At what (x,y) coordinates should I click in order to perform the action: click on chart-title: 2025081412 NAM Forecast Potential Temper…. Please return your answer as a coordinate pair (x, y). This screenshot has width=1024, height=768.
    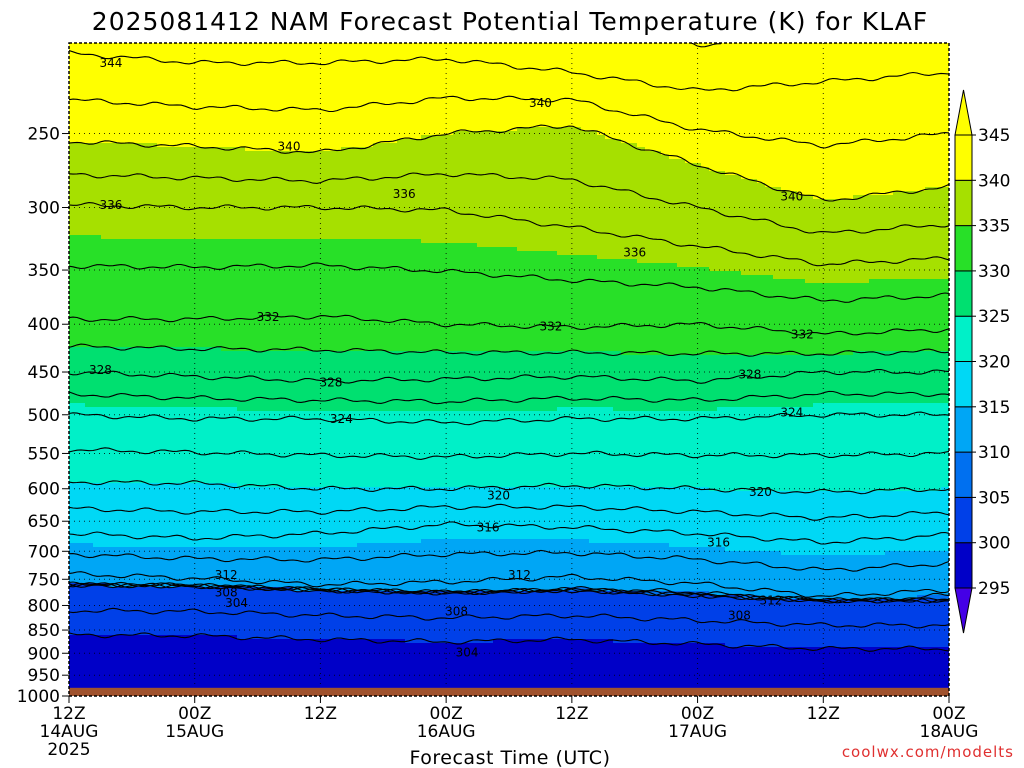
    Looking at the image, I should click on (510, 21).